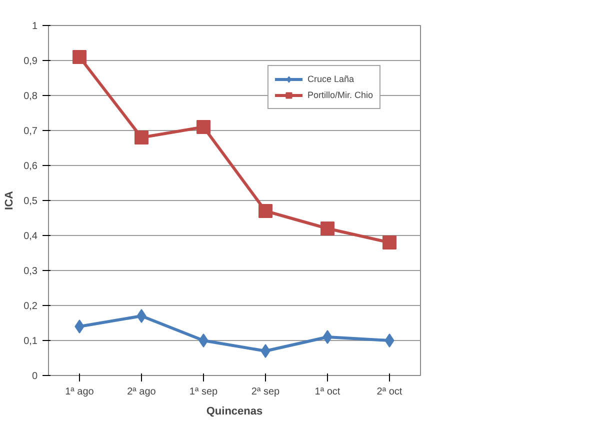  I want to click on x-tick-label: 1ª oct, so click(327, 392).